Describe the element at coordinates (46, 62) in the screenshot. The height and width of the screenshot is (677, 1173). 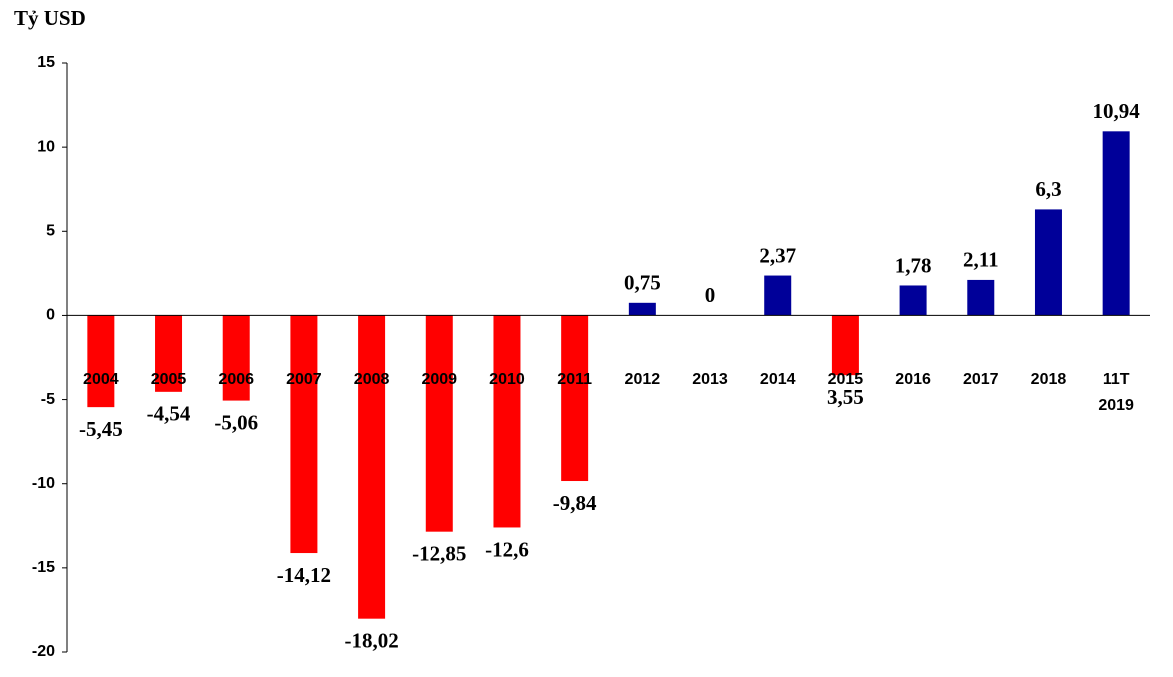
I see `y-tick-label: 15` at that location.